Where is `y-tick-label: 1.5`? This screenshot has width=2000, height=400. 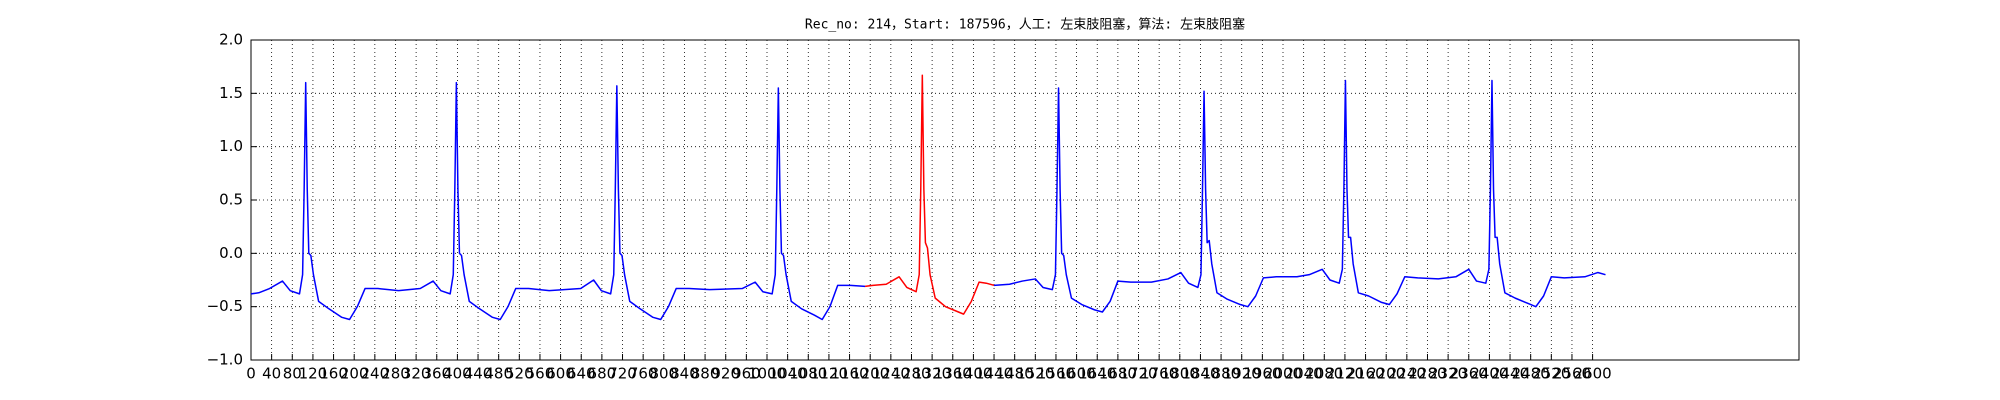 y-tick-label: 1.5 is located at coordinates (231, 93).